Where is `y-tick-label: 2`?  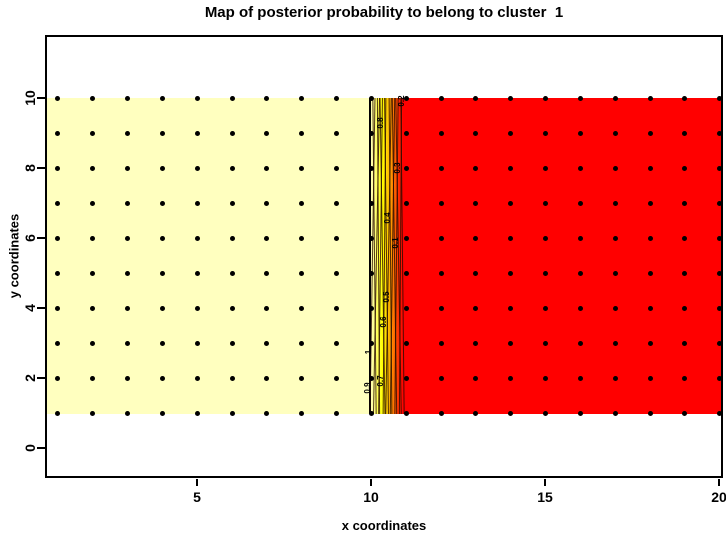
y-tick-label: 2 is located at coordinates (30, 378).